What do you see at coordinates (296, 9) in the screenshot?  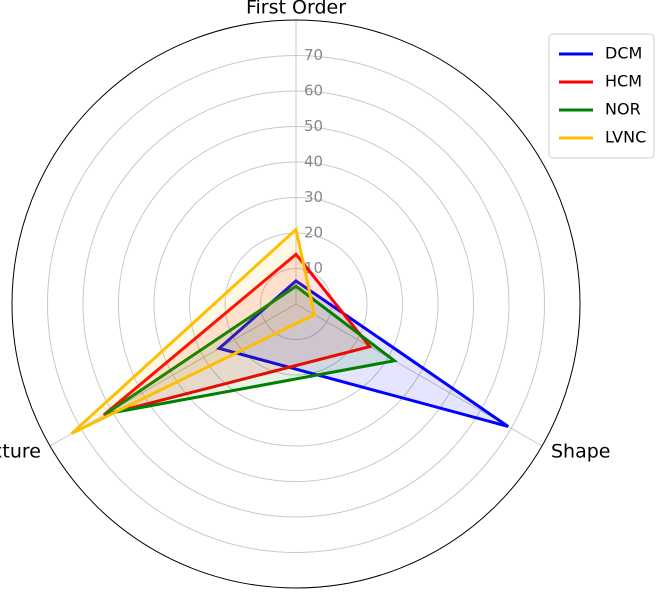 I see `category-label: First Order` at bounding box center [296, 9].